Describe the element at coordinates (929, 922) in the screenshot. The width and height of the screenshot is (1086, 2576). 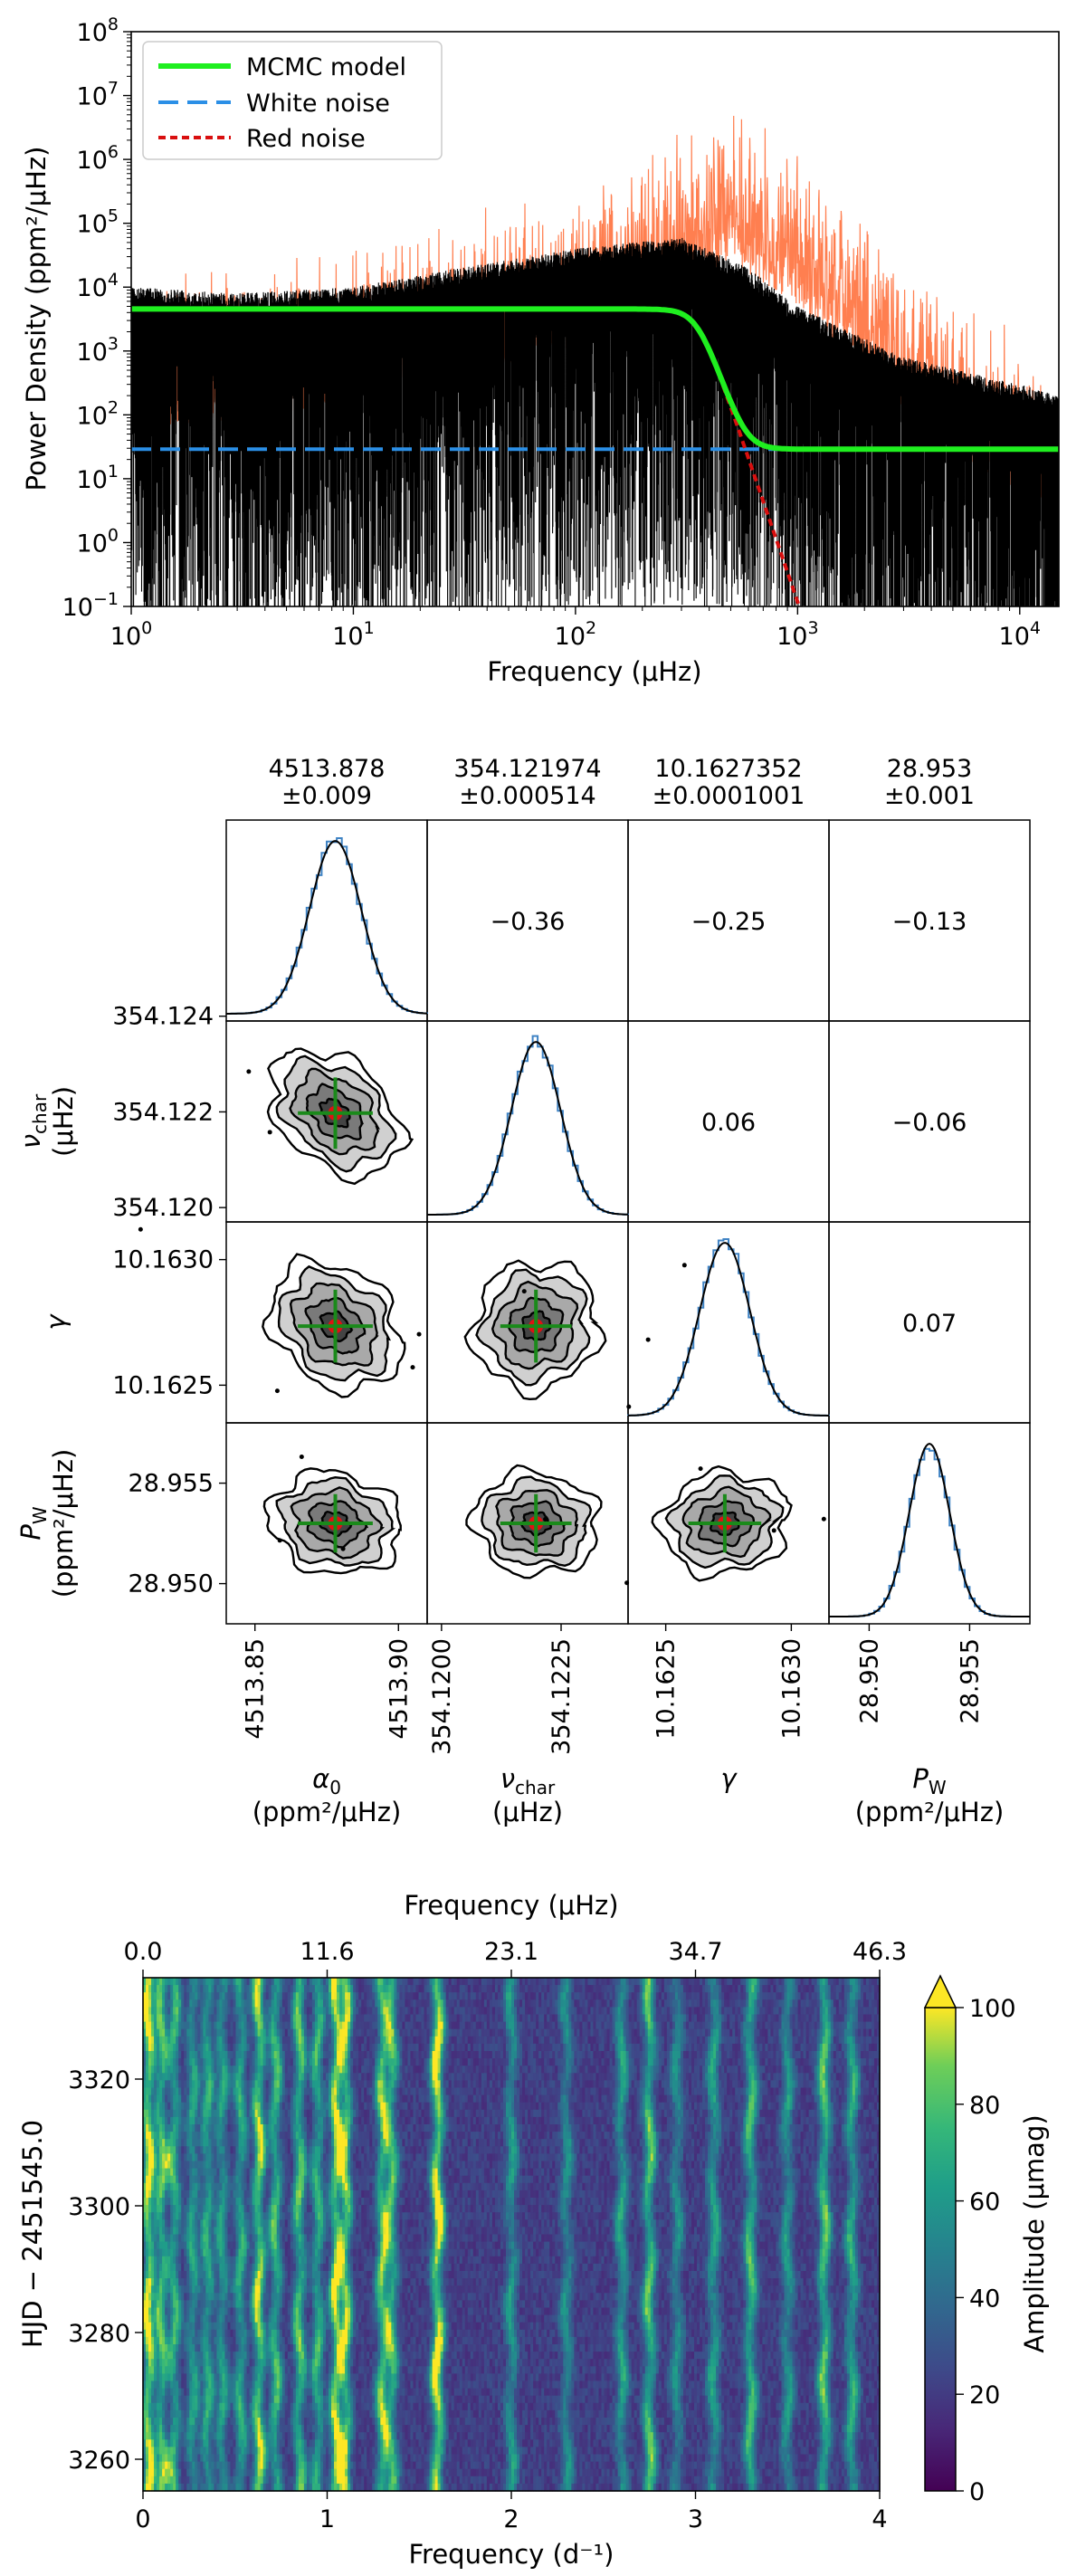
I see `correlation-value: −0.13` at that location.